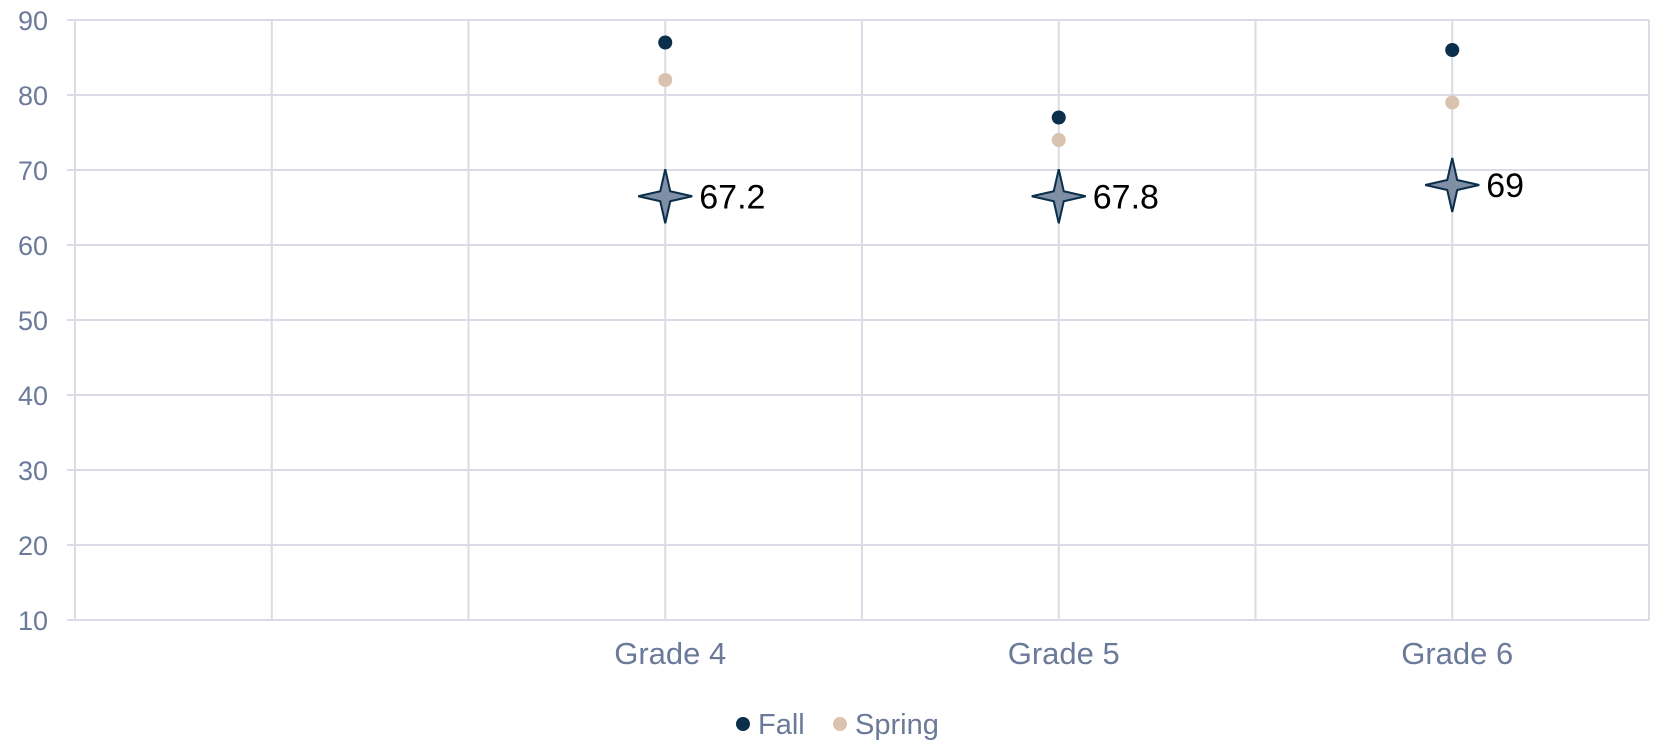  Describe the element at coordinates (33, 96) in the screenshot. I see `y-tick-label: 80` at that location.